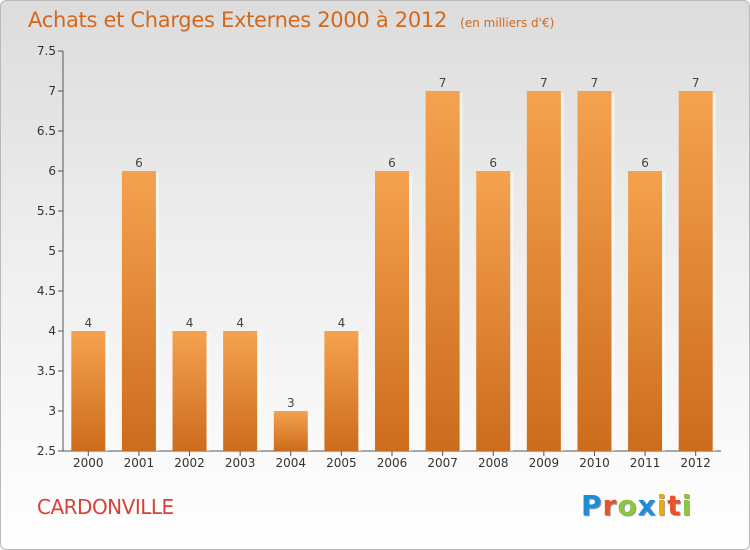  What do you see at coordinates (392, 311) in the screenshot?
I see `bar-2006` at bounding box center [392, 311].